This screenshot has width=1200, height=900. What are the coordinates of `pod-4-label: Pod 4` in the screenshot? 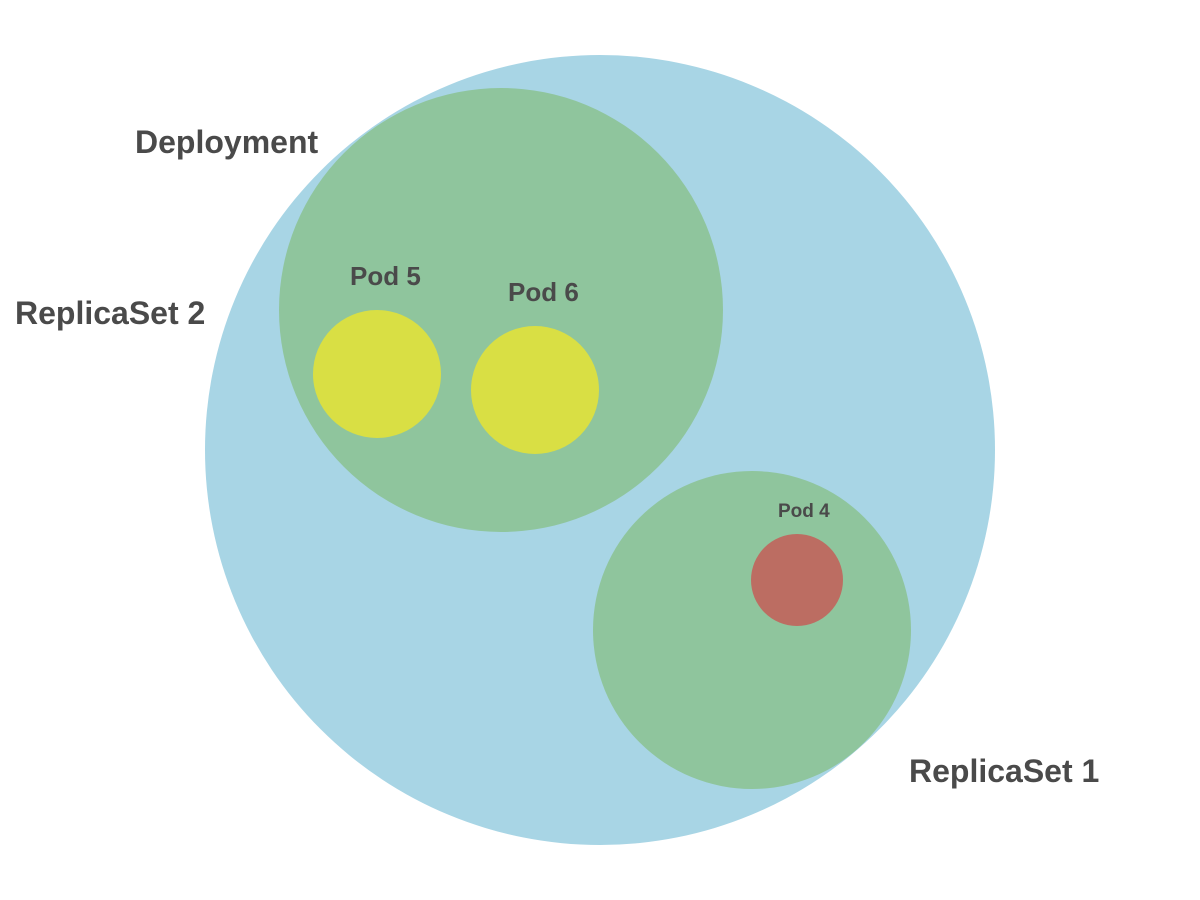 It's located at (804, 511).